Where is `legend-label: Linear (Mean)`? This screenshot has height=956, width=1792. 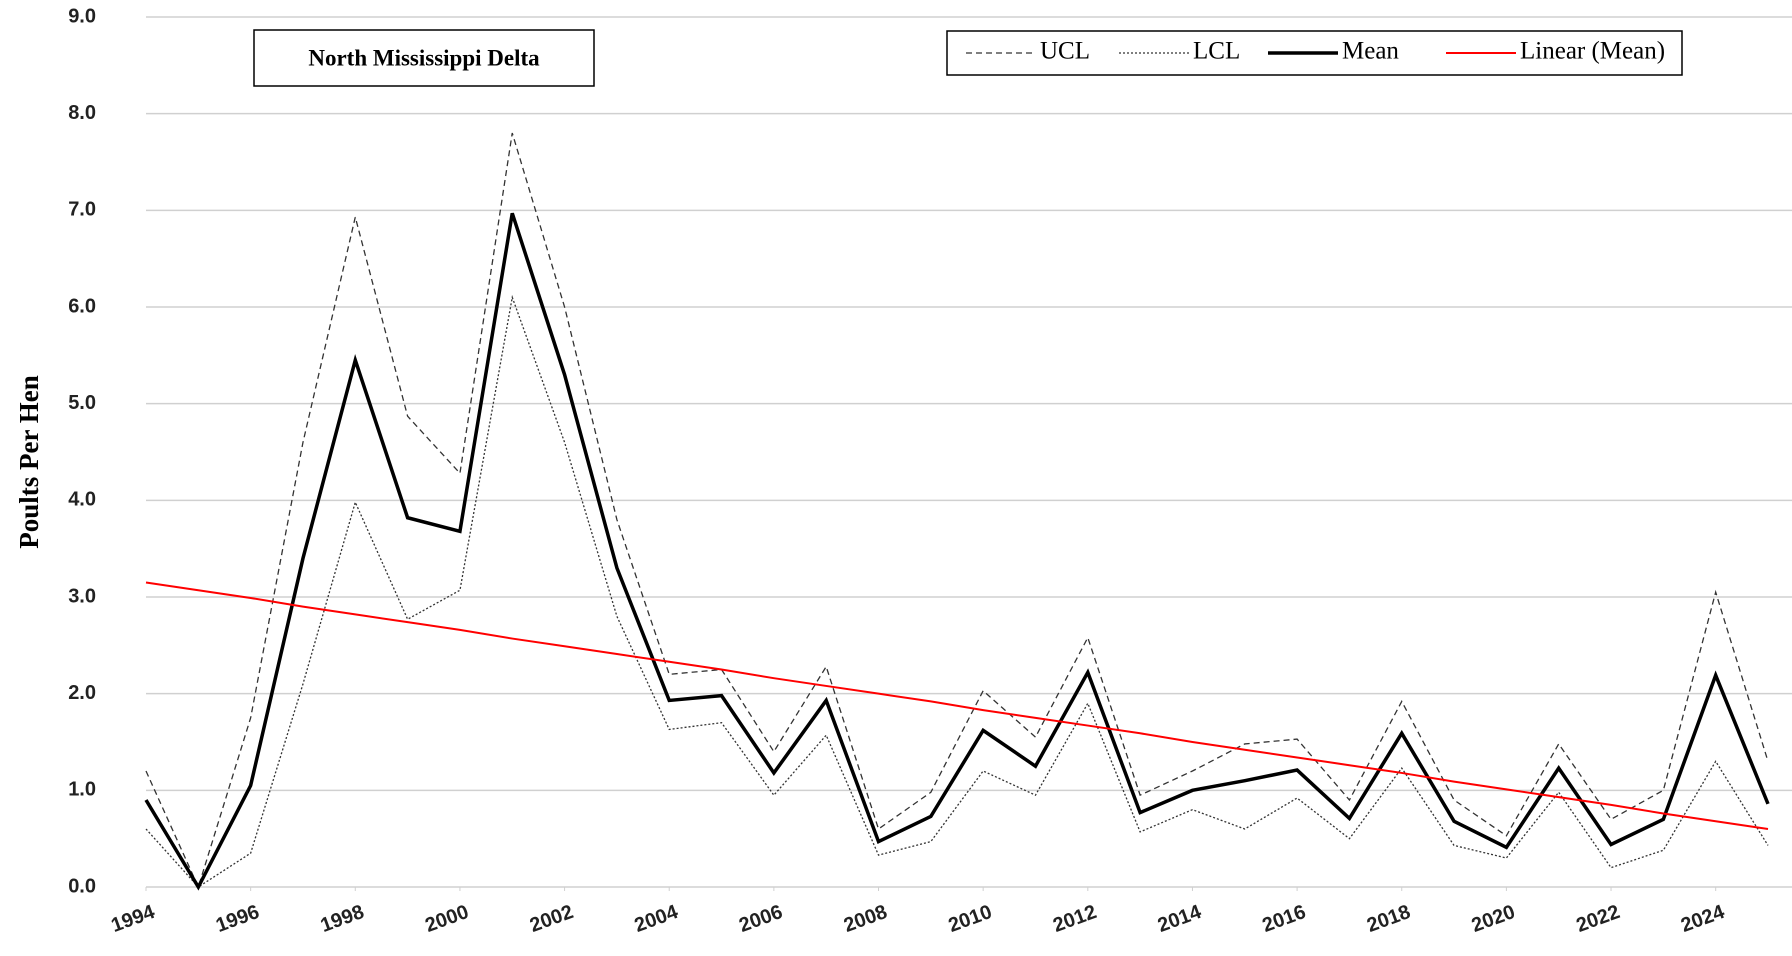
legend-label: Linear (Mean) is located at coordinates (1592, 51).